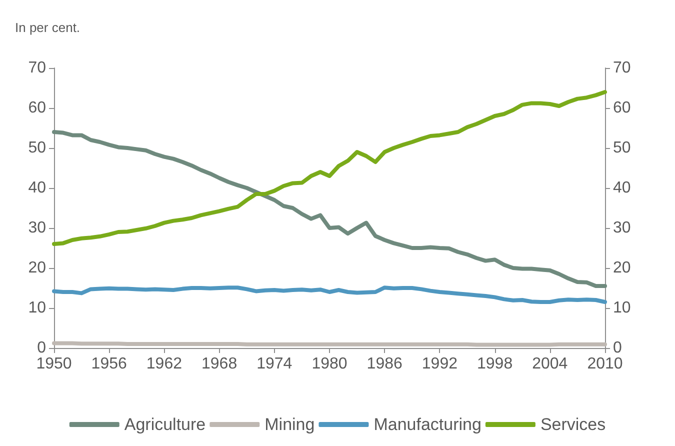  I want to click on y2-tick-label: 70, so click(622, 68).